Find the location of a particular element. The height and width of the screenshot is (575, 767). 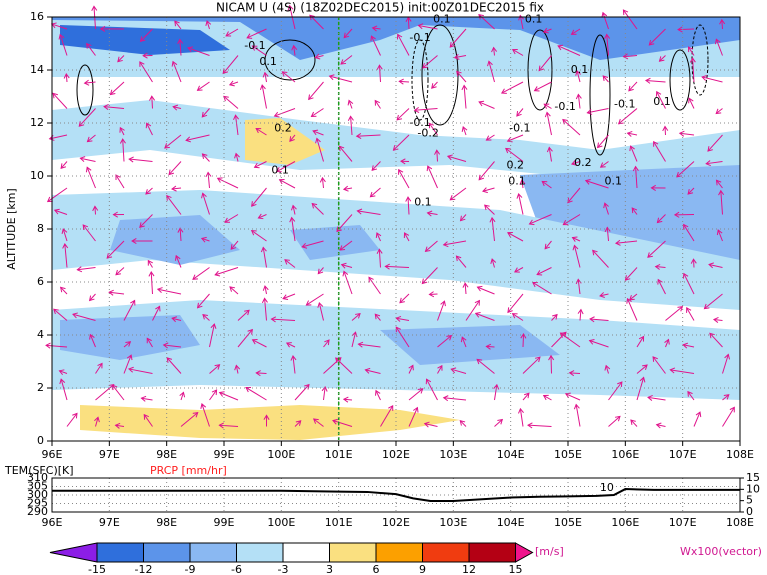

x-tick-label: 102E is located at coordinates (396, 454).